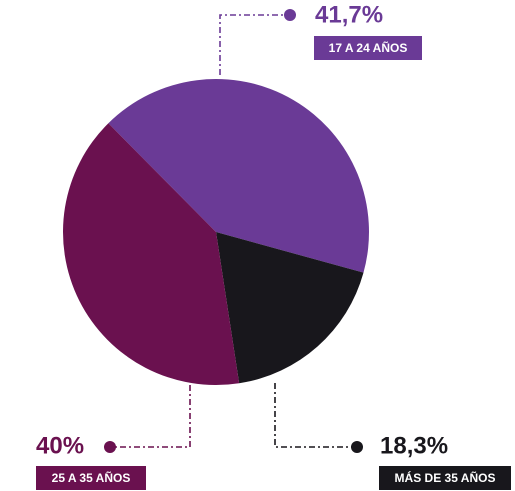  What do you see at coordinates (349, 14) in the screenshot?
I see `value-label: 41,7%` at bounding box center [349, 14].